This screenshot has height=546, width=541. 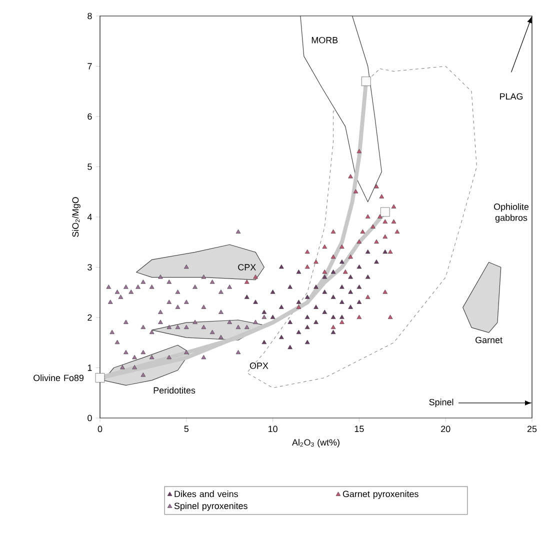 I want to click on annotation: MORB, so click(x=325, y=40).